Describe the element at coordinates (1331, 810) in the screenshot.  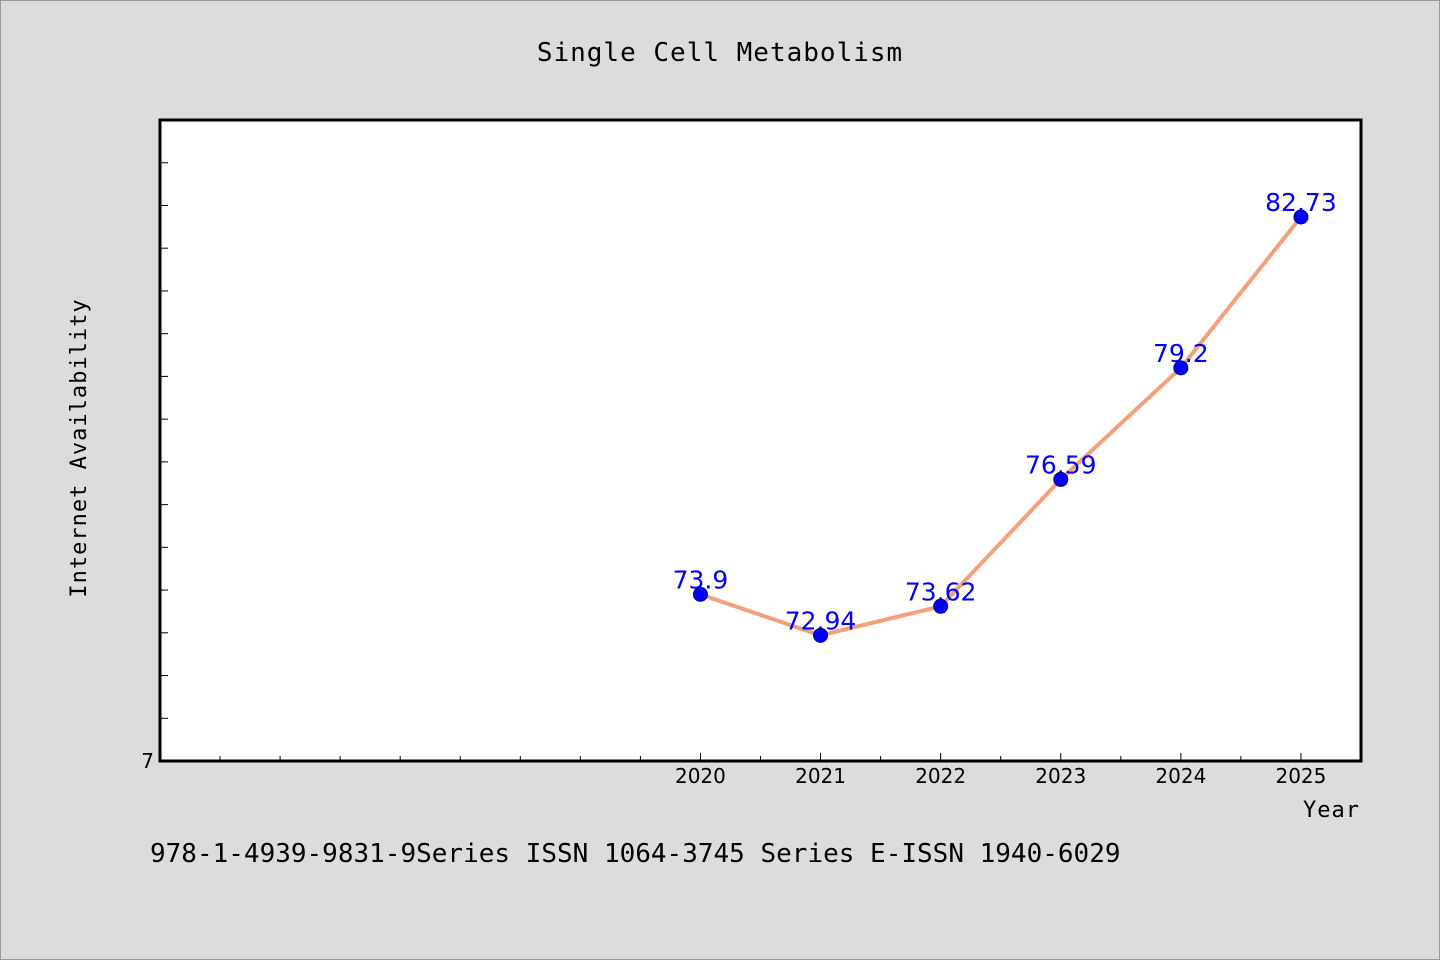
I see `x-axis-label: Year` at that location.